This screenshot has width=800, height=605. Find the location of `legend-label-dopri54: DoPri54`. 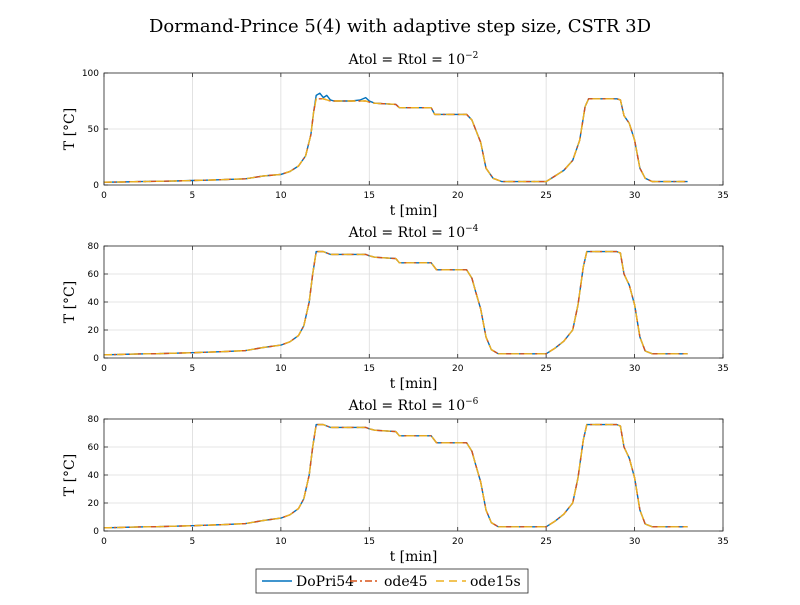

legend-label-dopri54: DoPri54 is located at coordinates (325, 582).